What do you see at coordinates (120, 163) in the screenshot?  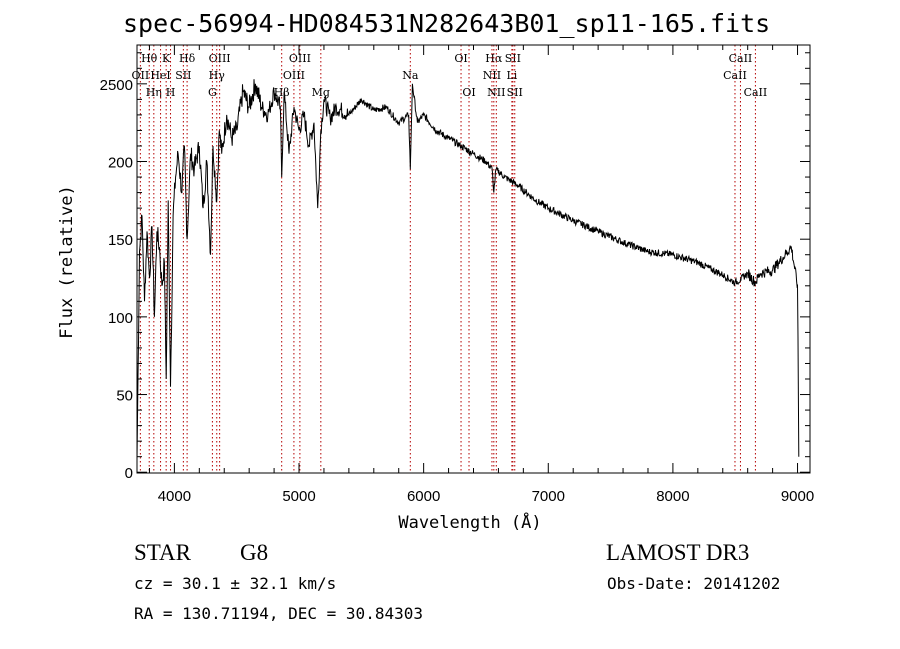 I see `y-tick-label: 200` at bounding box center [120, 163].